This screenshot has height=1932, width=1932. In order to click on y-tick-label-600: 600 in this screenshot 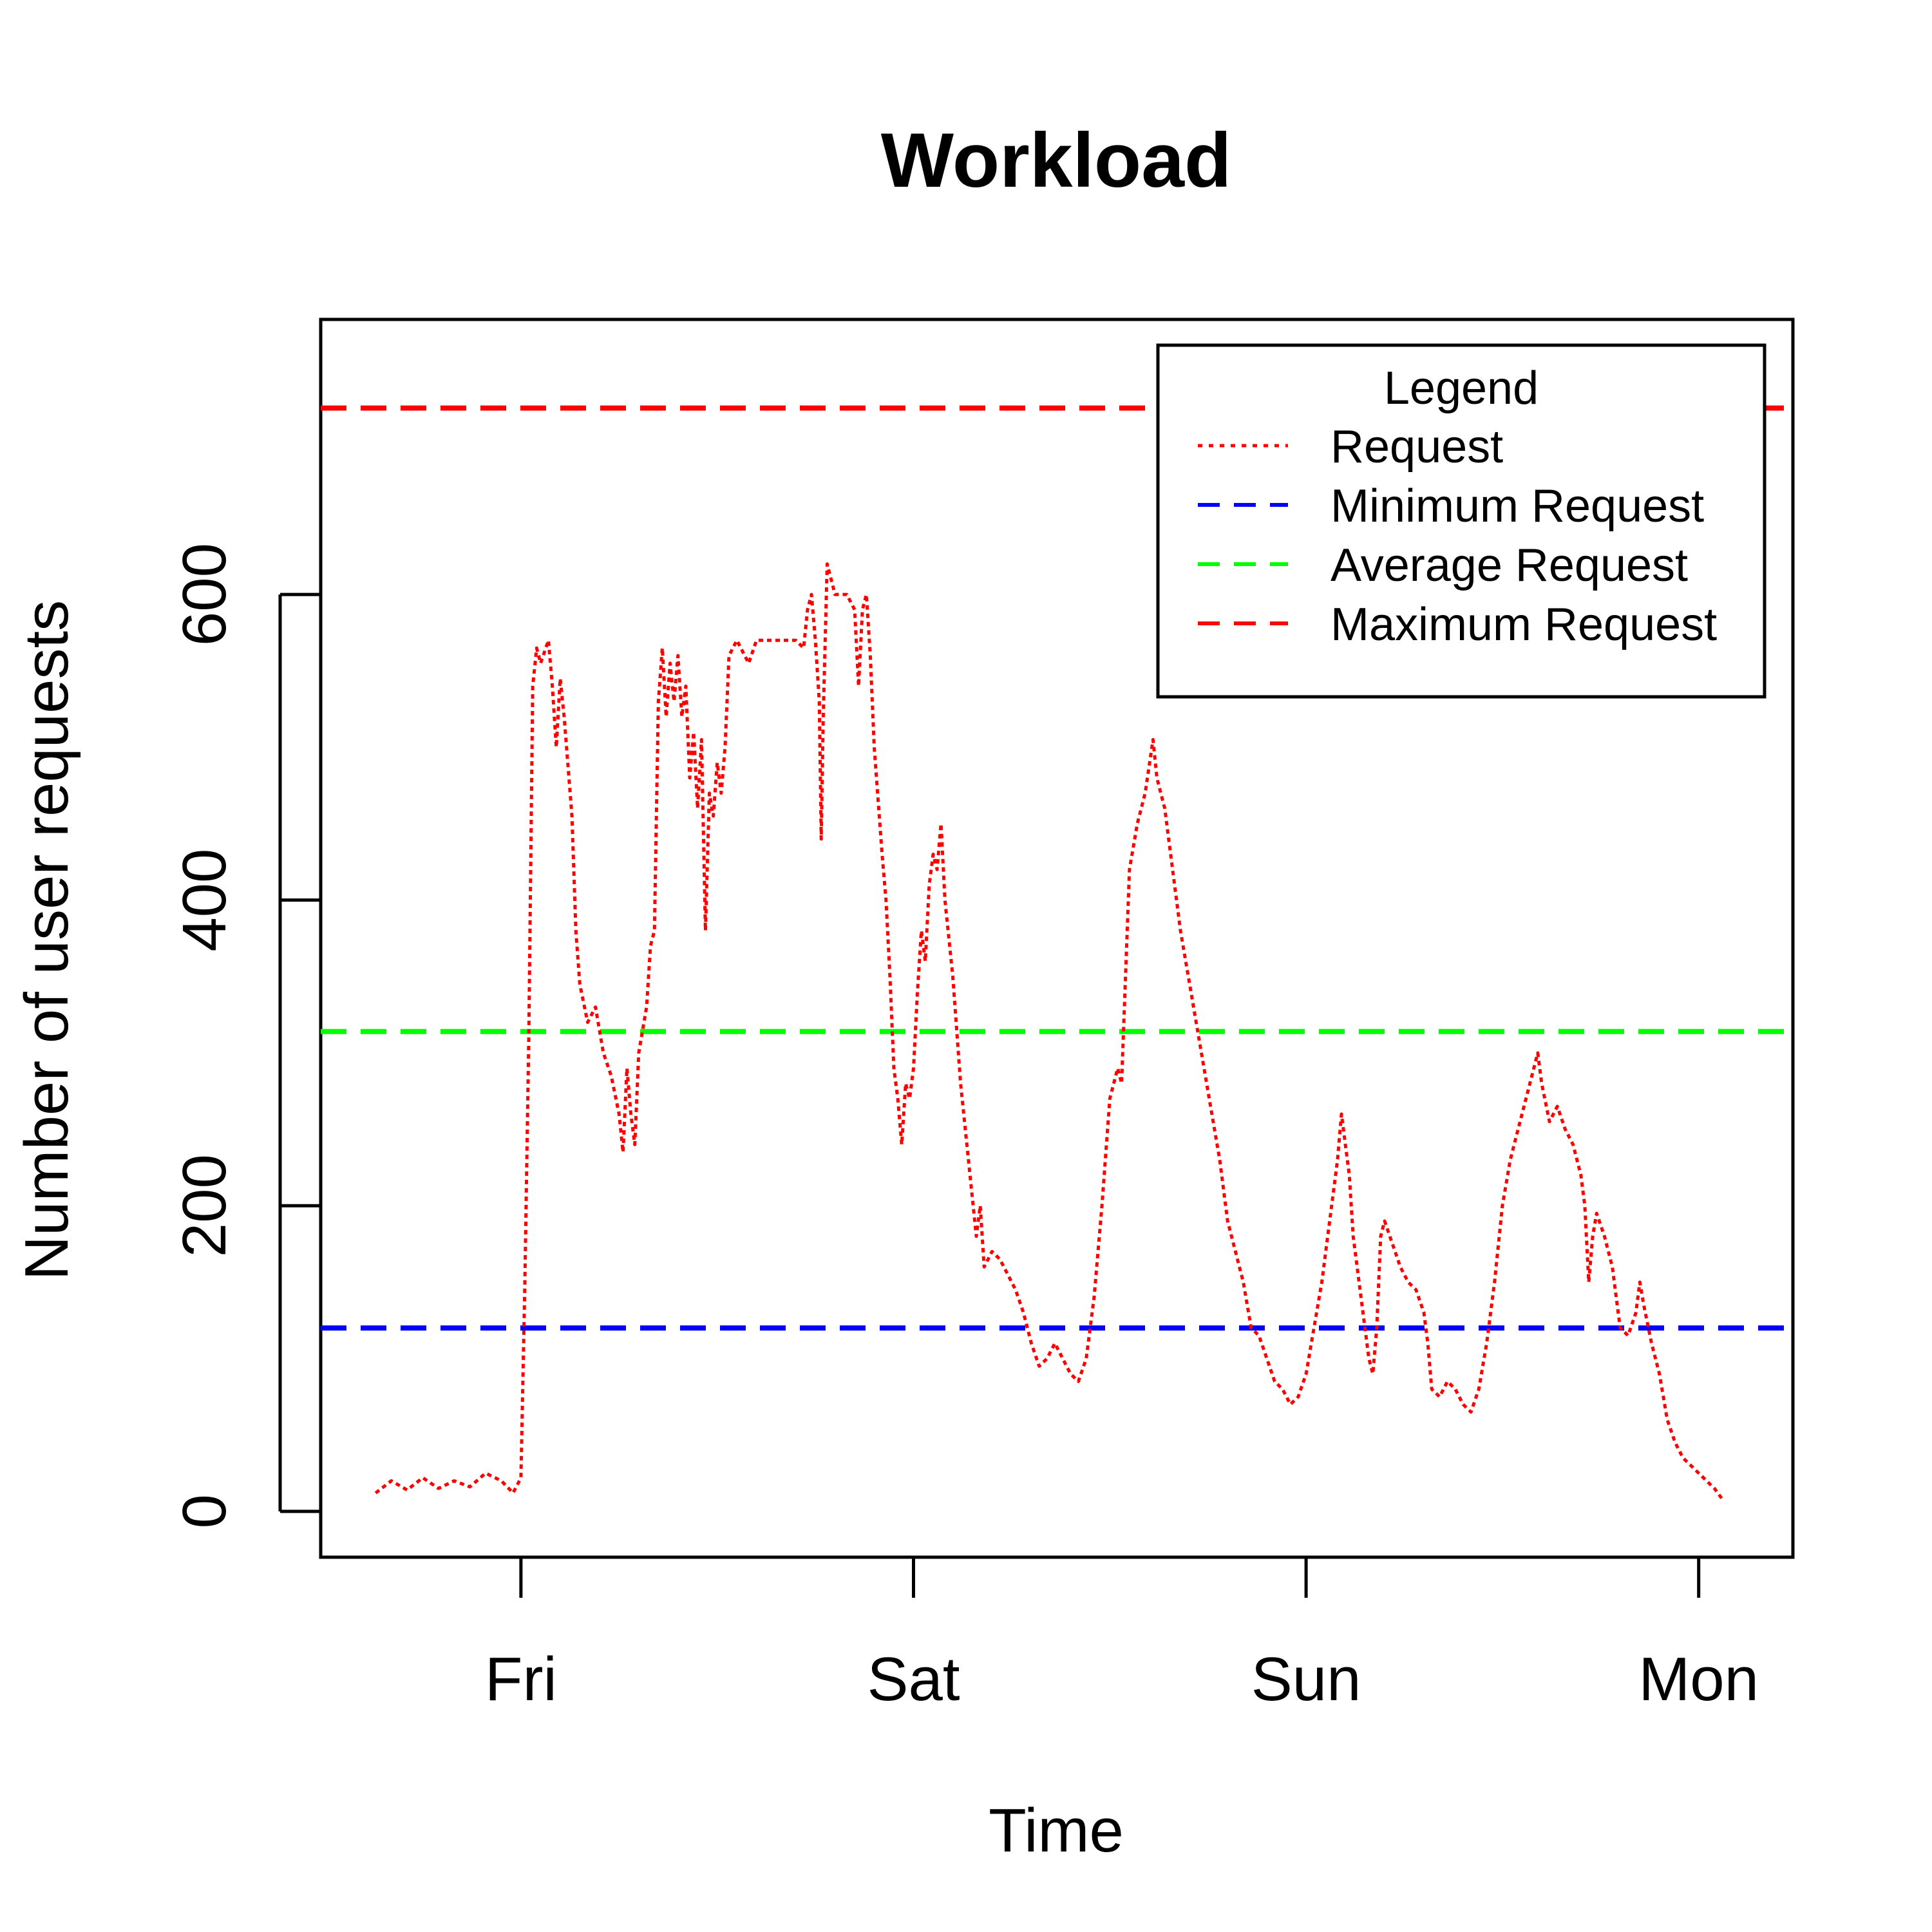, I will do `click(205, 594)`.